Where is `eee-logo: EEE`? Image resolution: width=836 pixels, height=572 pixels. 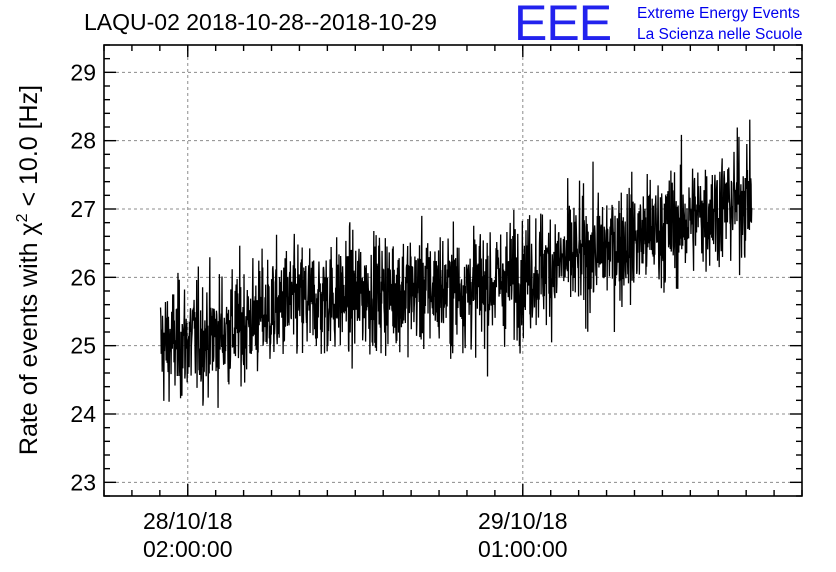
eee-logo: EEE is located at coordinates (563, 25).